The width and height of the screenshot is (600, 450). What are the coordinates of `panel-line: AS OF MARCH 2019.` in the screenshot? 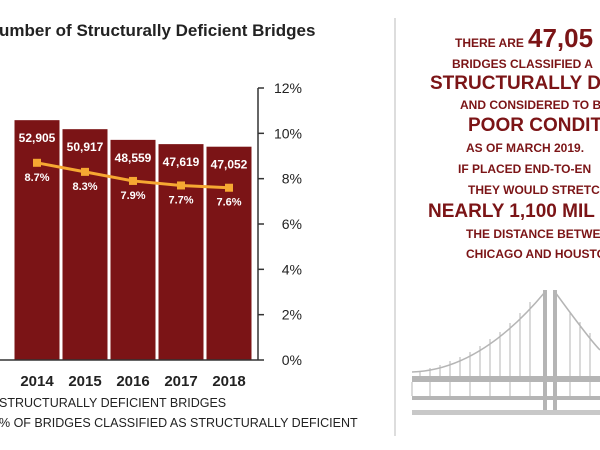 It's located at (525, 148).